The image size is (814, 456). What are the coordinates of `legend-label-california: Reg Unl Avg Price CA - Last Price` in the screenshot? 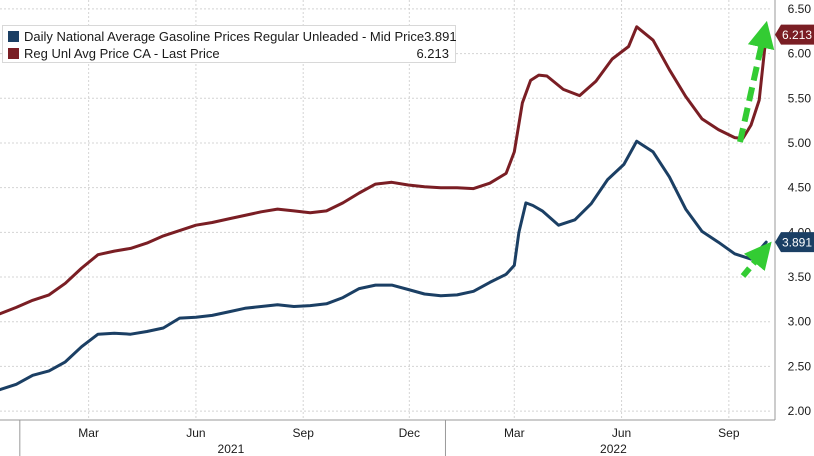 It's located at (122, 53).